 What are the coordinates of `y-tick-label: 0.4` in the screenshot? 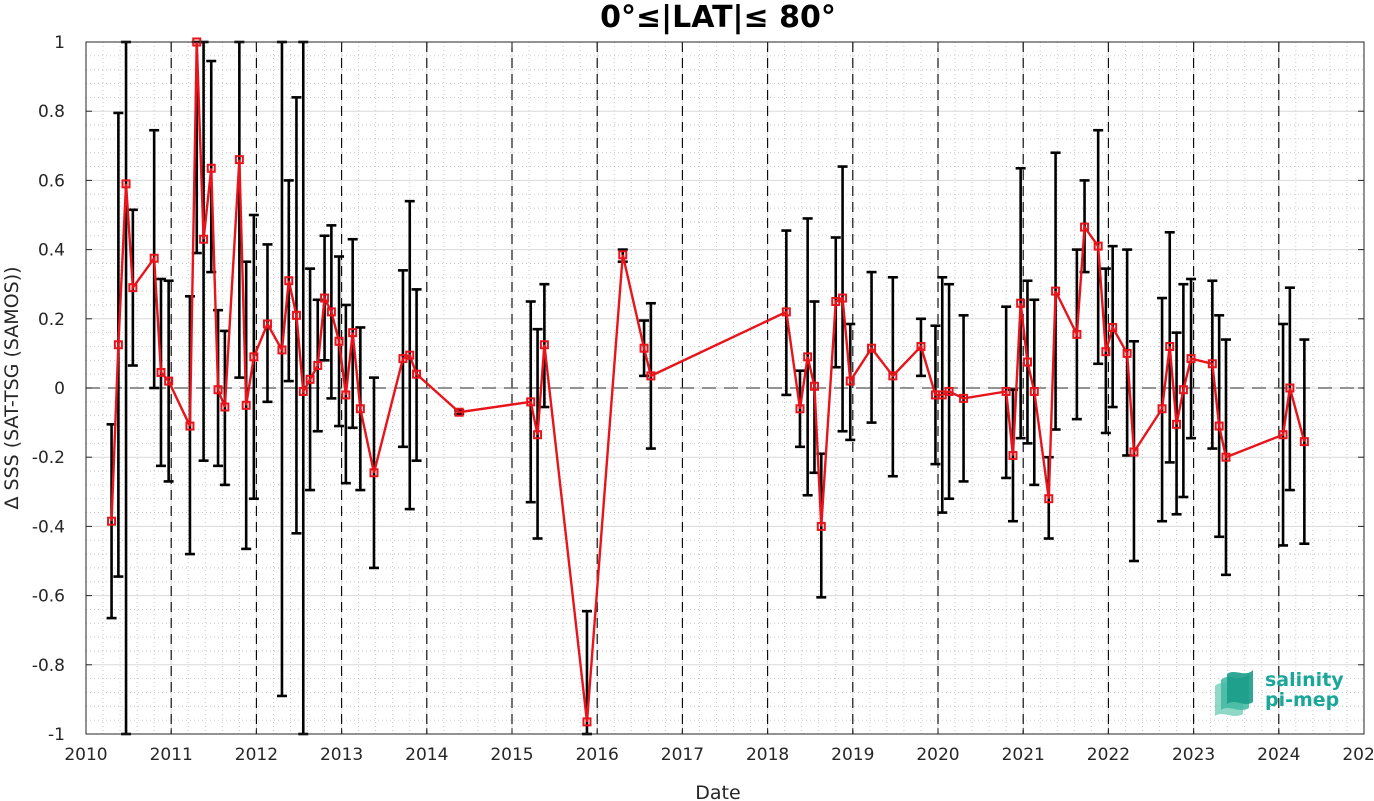 It's located at (51, 251).